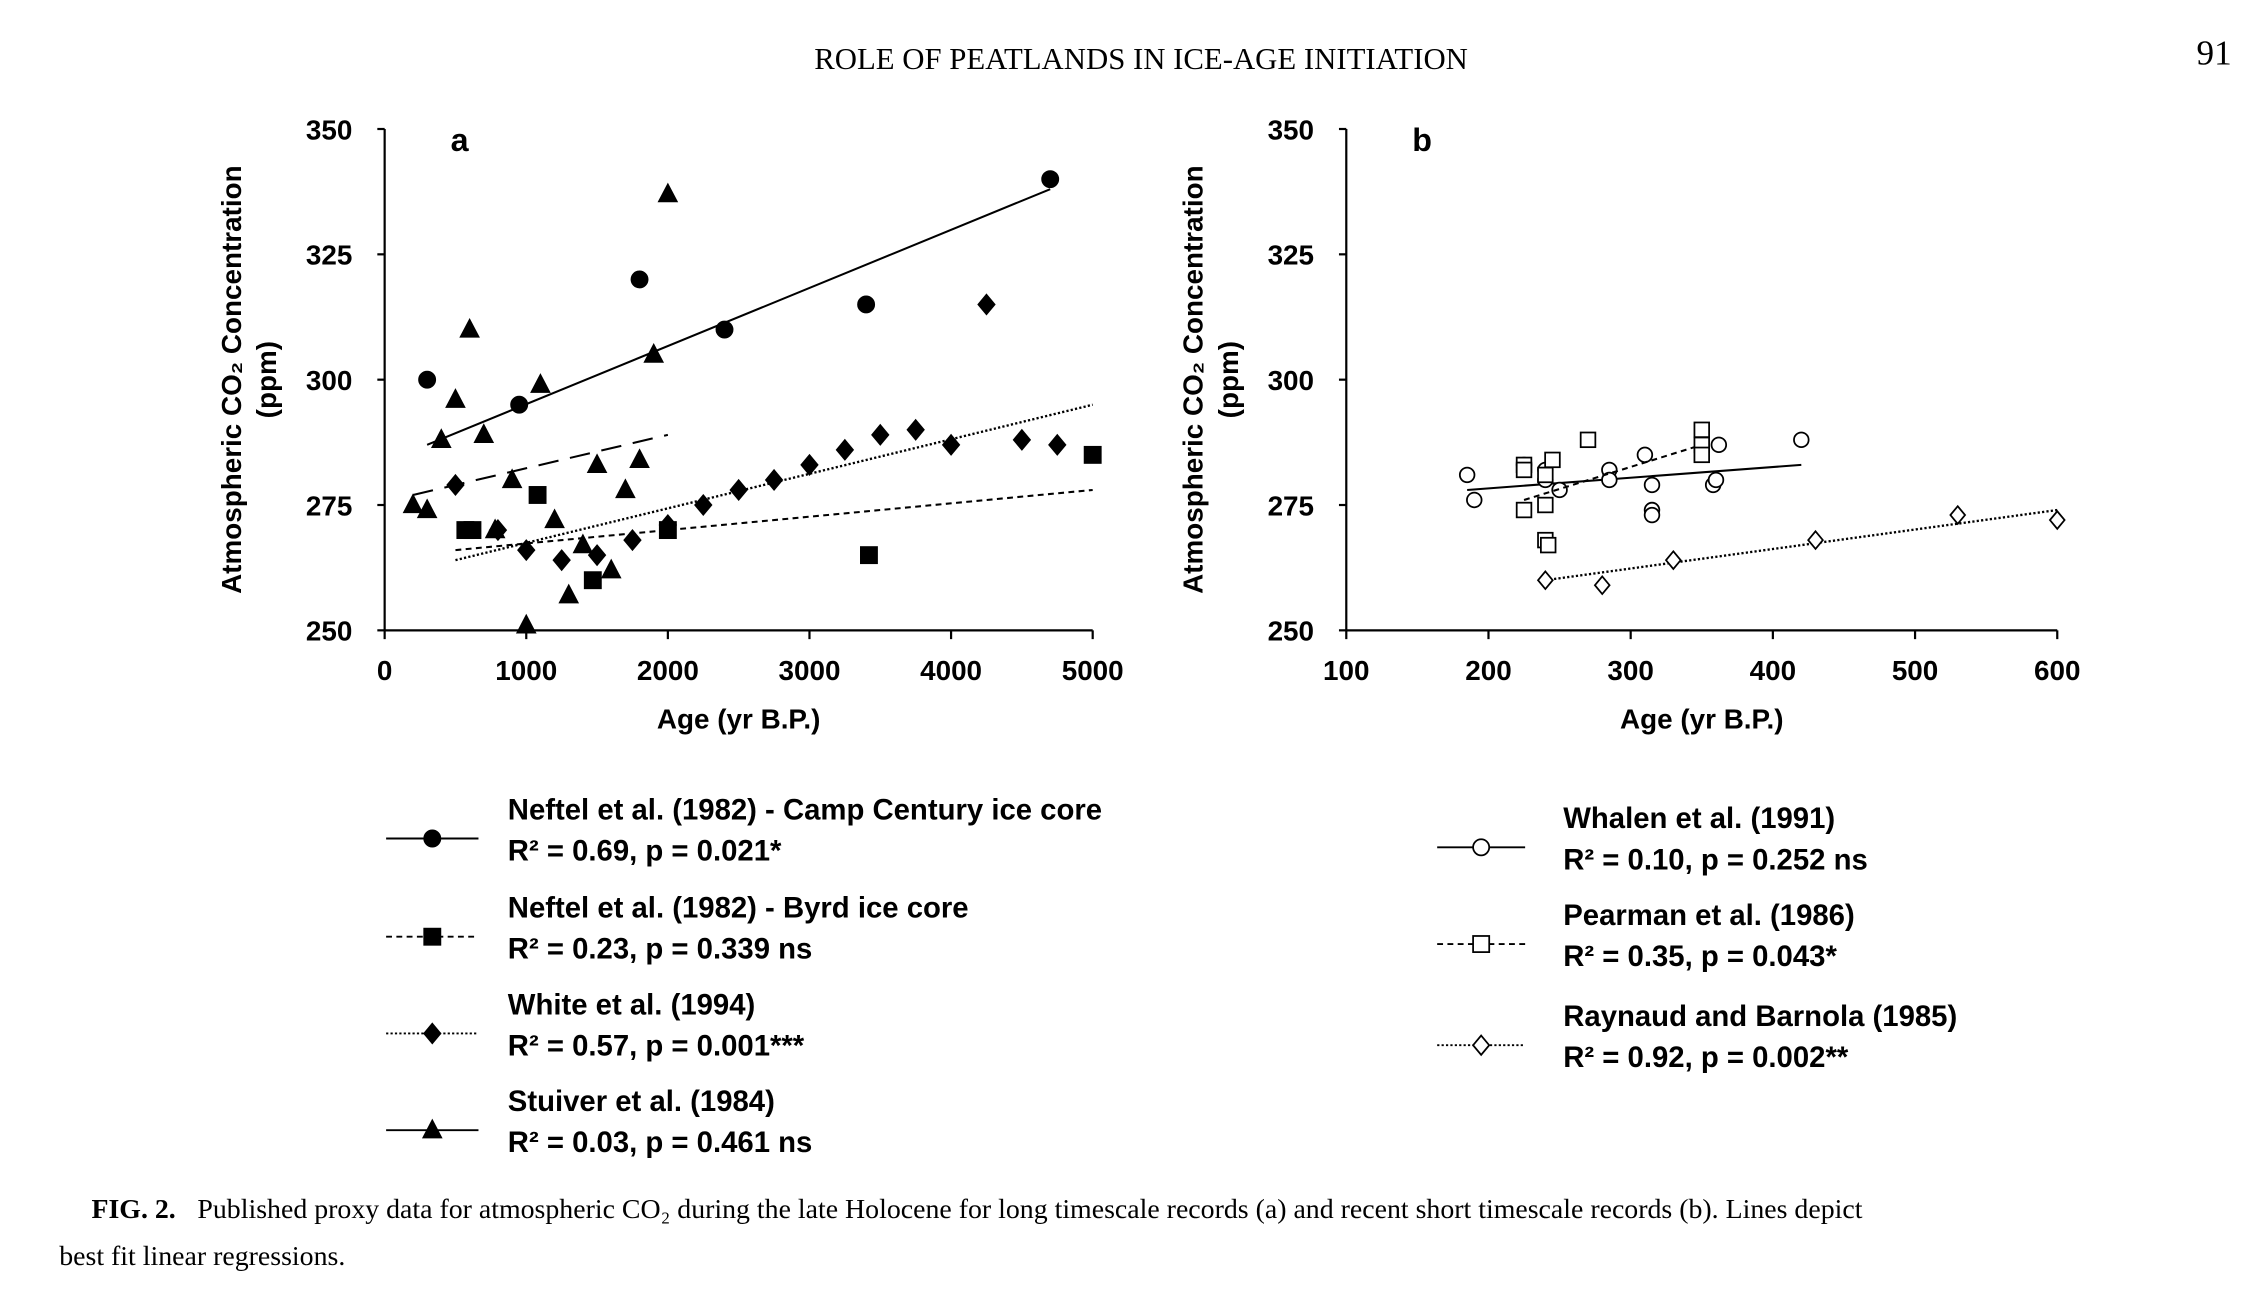 The width and height of the screenshot is (2266, 1290). What do you see at coordinates (660, 949) in the screenshot?
I see `legend-stats: R² = 0.23, p = 0.339 ns` at bounding box center [660, 949].